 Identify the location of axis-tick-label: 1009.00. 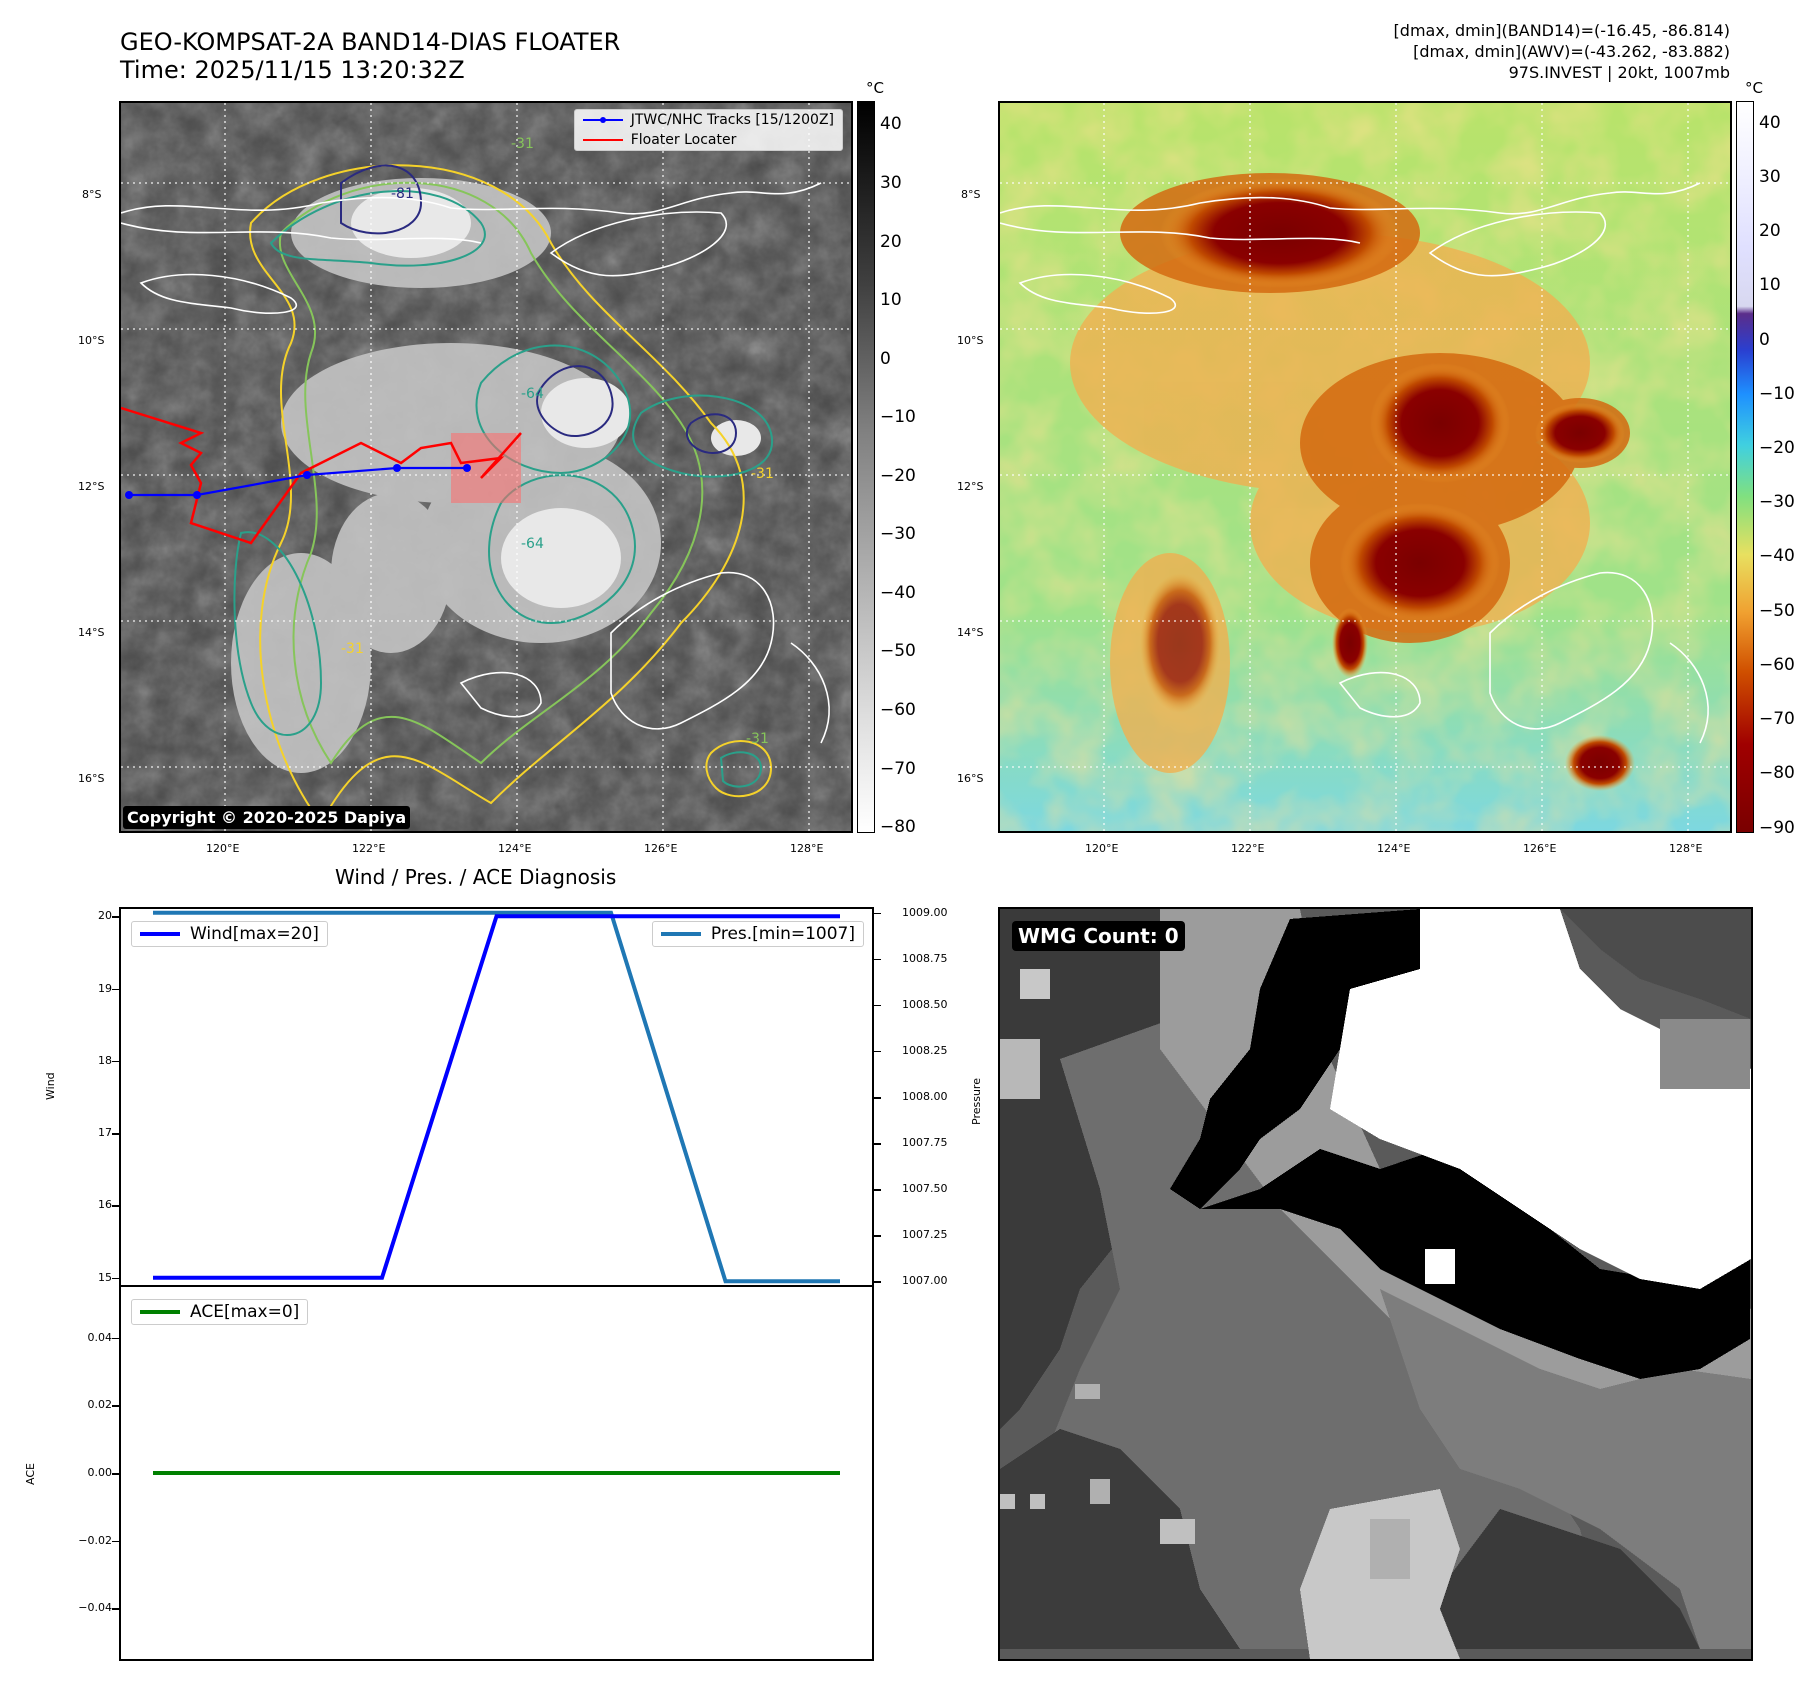
(925, 912).